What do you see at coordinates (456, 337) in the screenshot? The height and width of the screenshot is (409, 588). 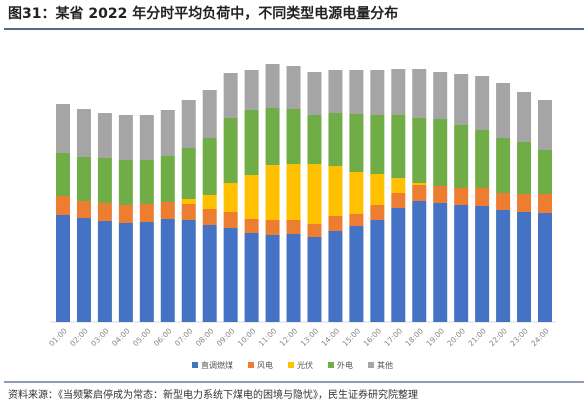 I see `x-tick-label: 20:00` at bounding box center [456, 337].